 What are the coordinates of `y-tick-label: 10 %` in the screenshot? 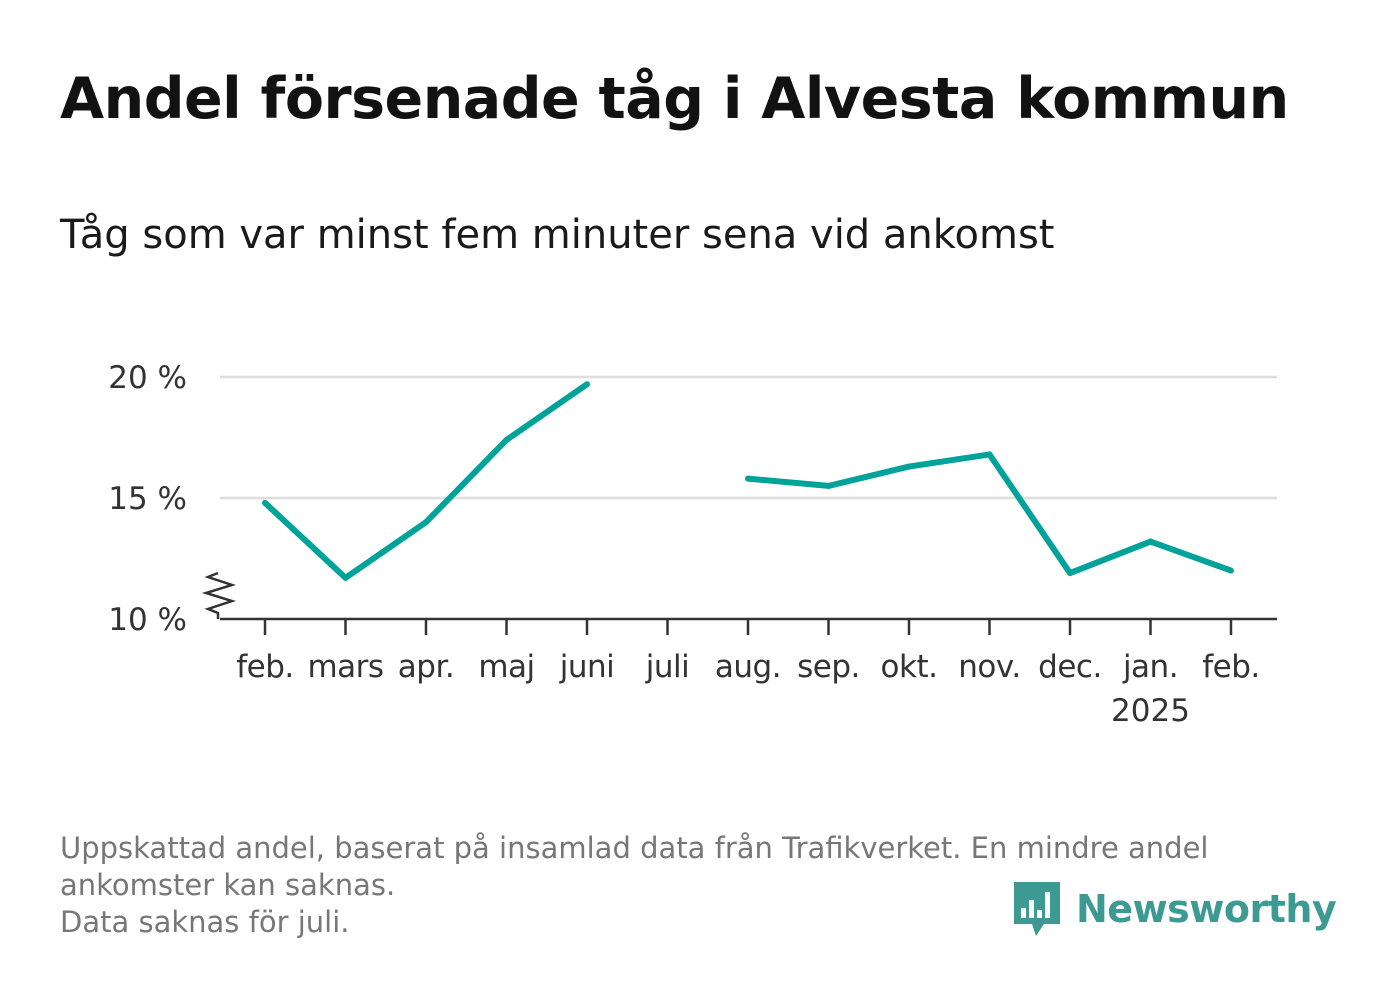 It's located at (147, 620).